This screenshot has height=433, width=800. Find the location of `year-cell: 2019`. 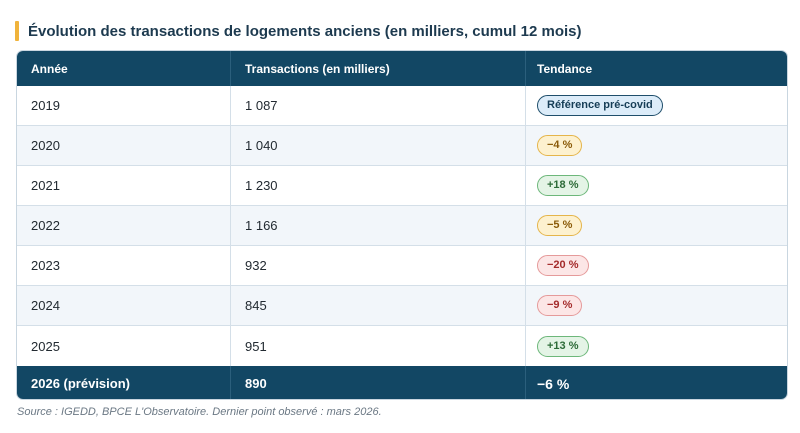

year-cell: 2019 is located at coordinates (124, 105).